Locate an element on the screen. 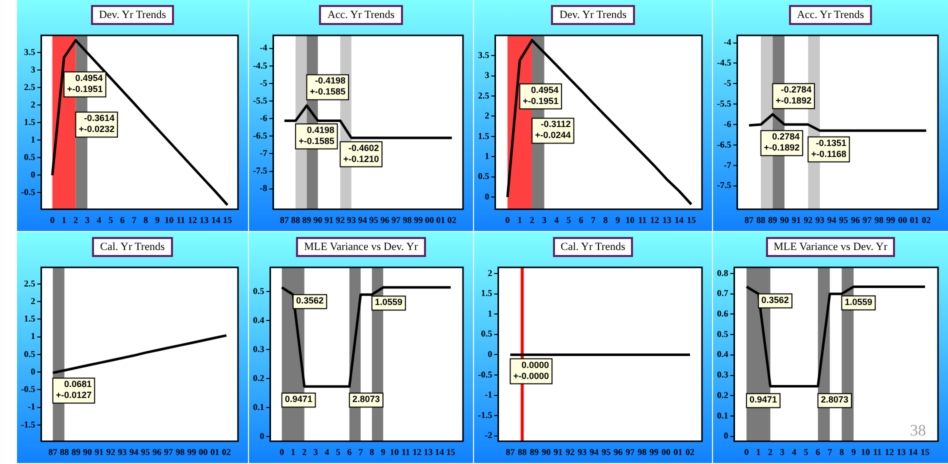  y-tick-label: 0.4 is located at coordinates (259, 320).